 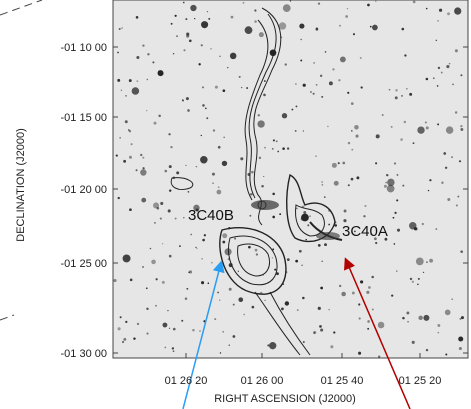 What do you see at coordinates (203, 334) in the screenshot?
I see `arrow` at bounding box center [203, 334].